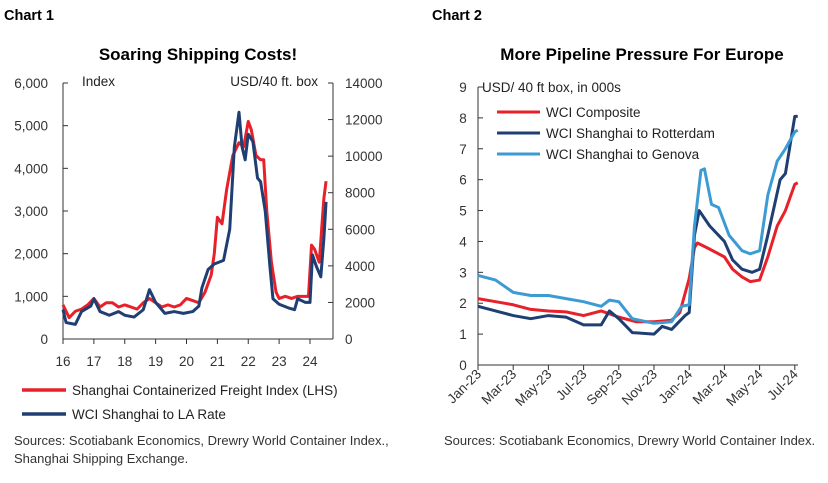  What do you see at coordinates (186, 361) in the screenshot?
I see `x-tick-label: 20` at bounding box center [186, 361].